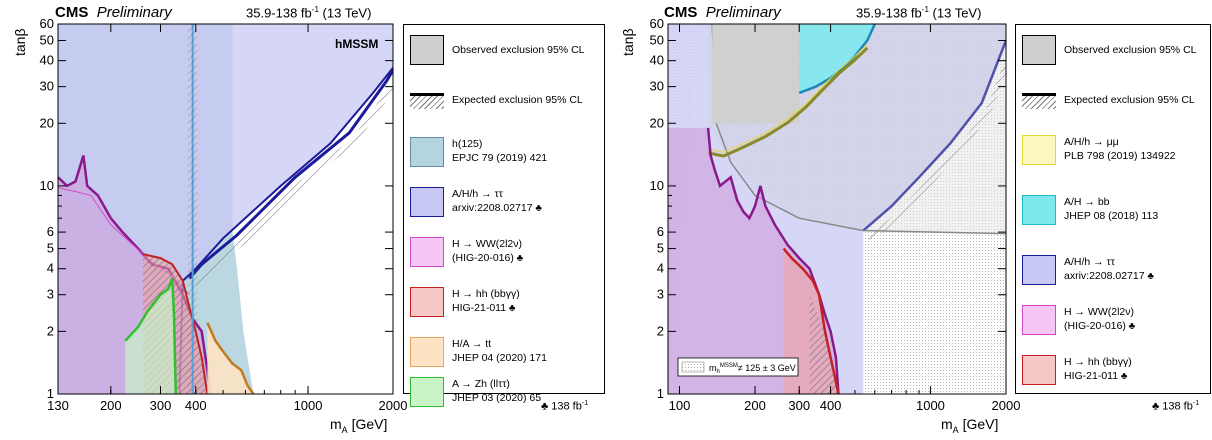 This screenshot has width=1212, height=440. I want to click on x-axis-label-right: mA [GeV], so click(969, 425).